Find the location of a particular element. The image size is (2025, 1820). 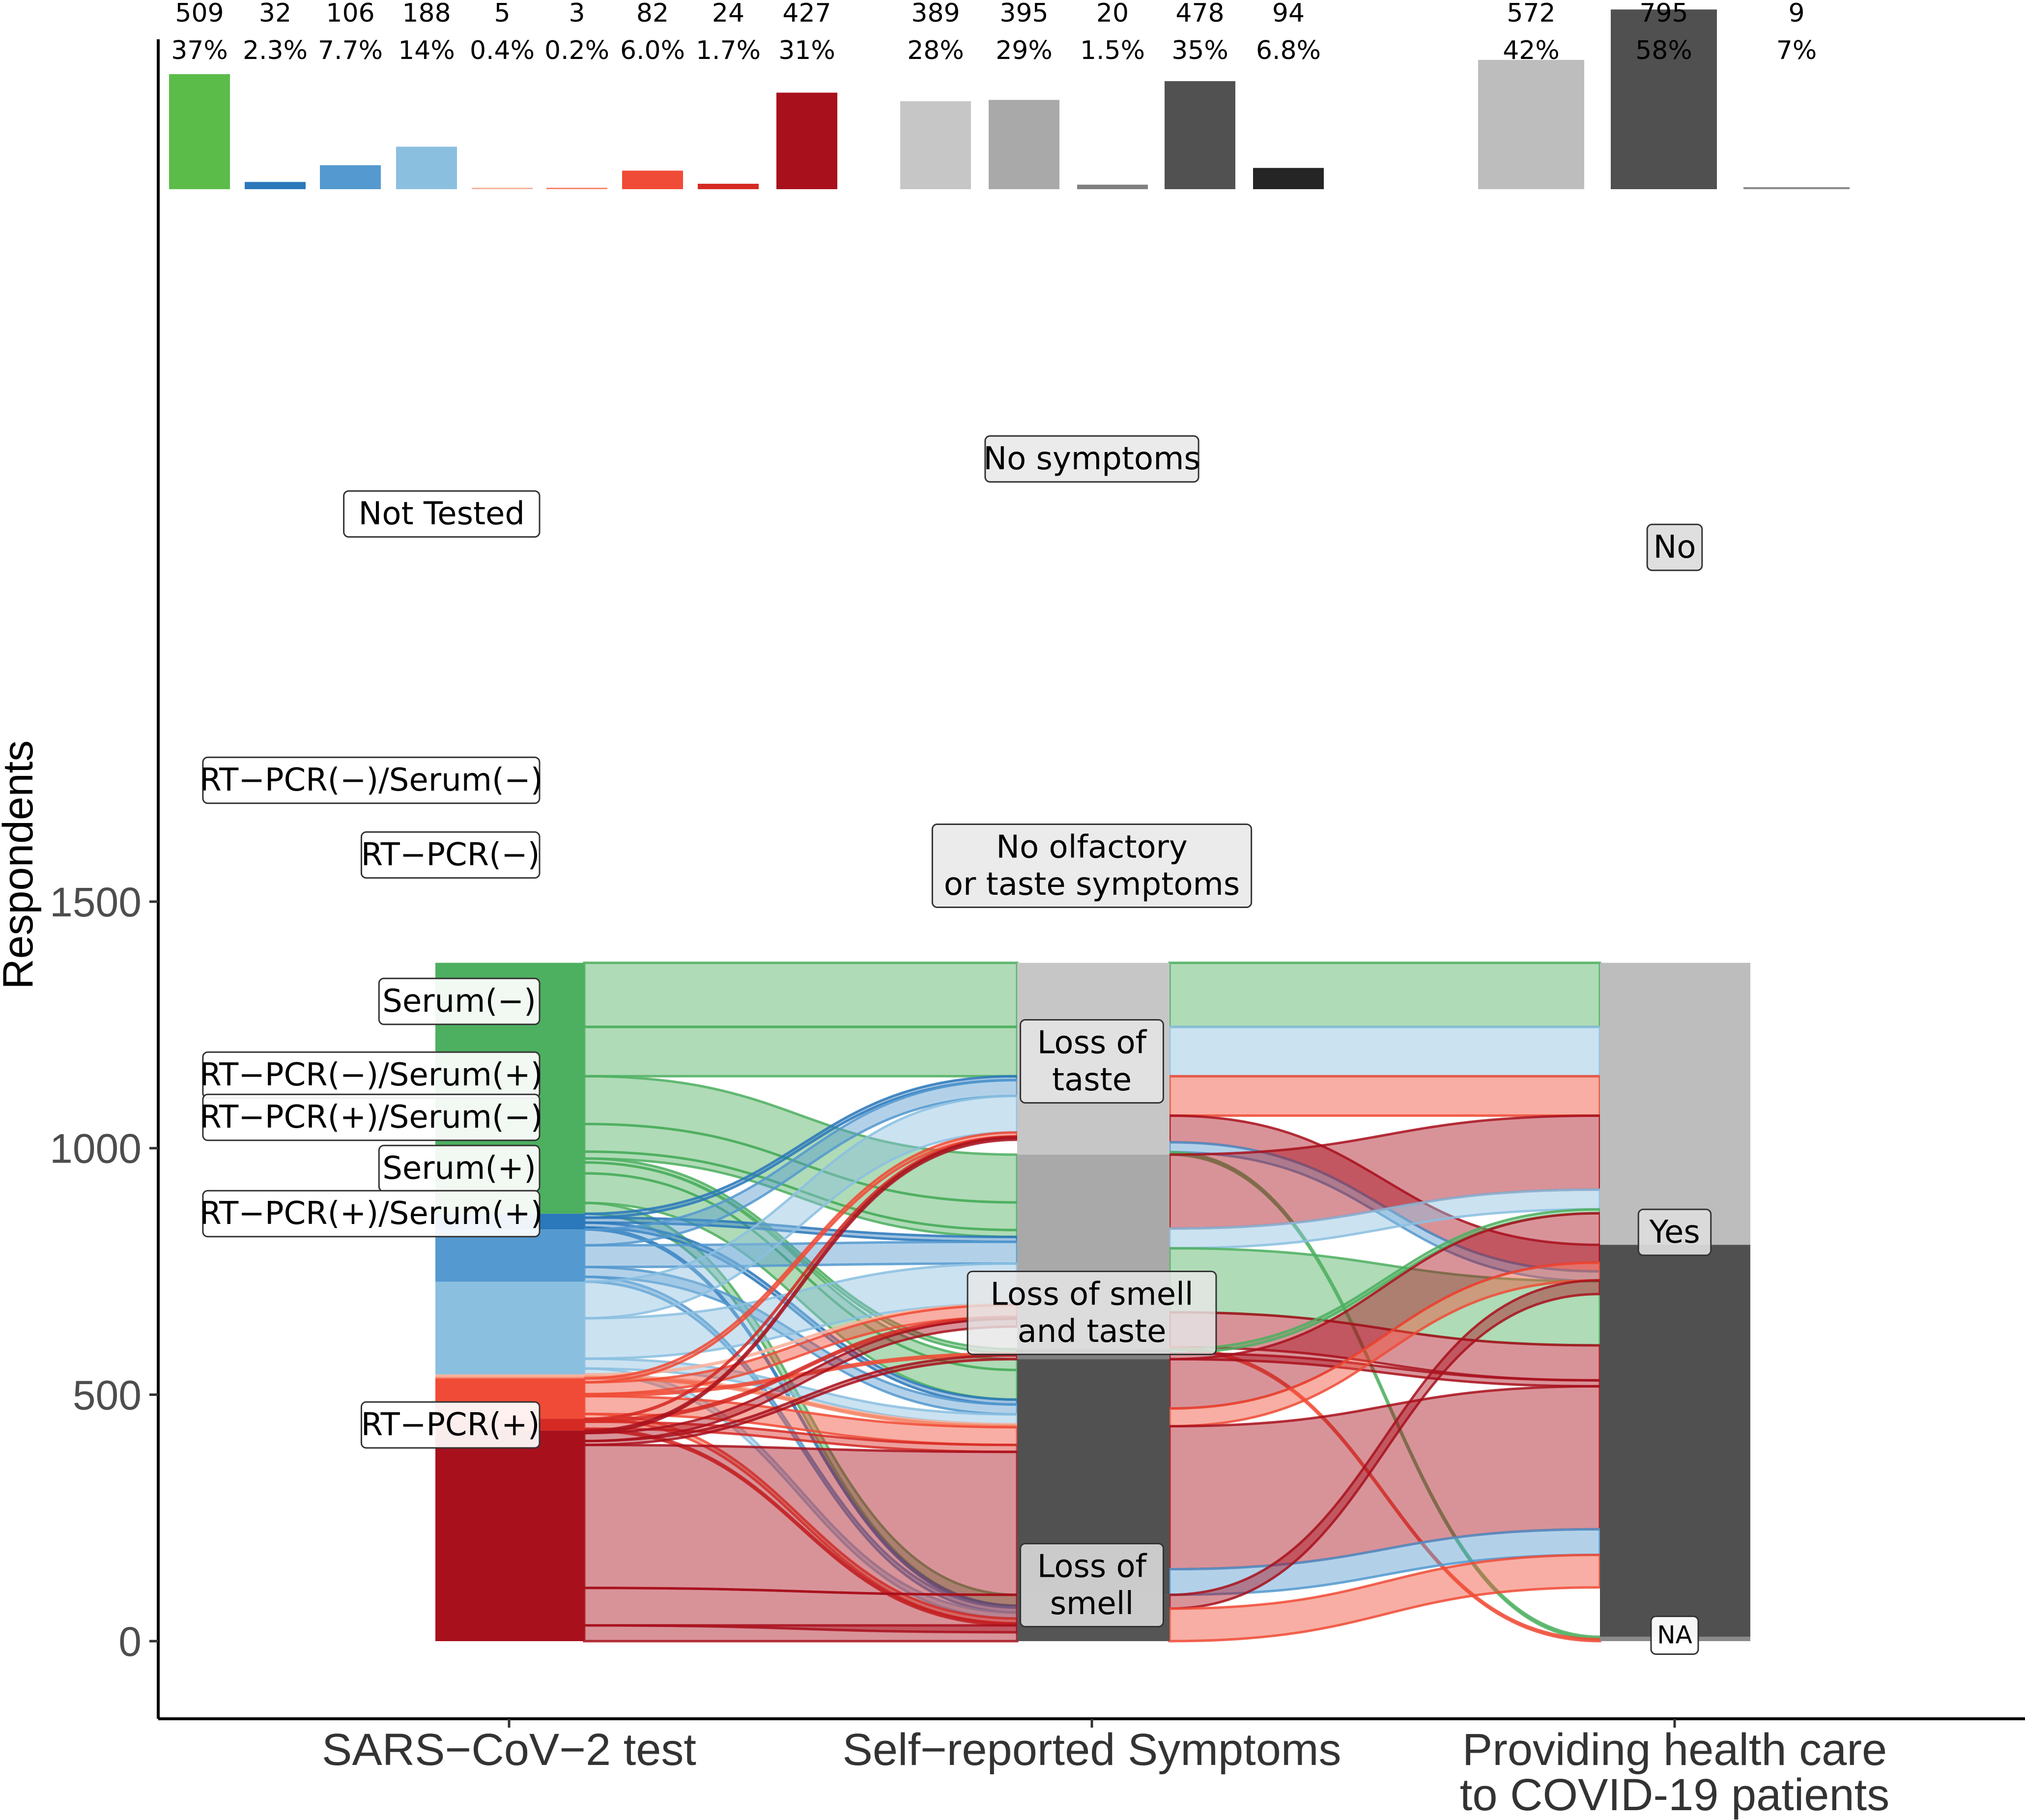

count-bar-test-rtminuspcr-minus is located at coordinates (351, 177).